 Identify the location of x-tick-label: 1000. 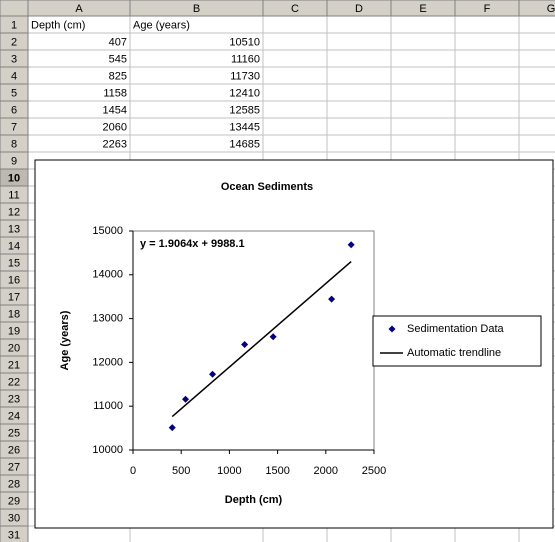
(229, 471).